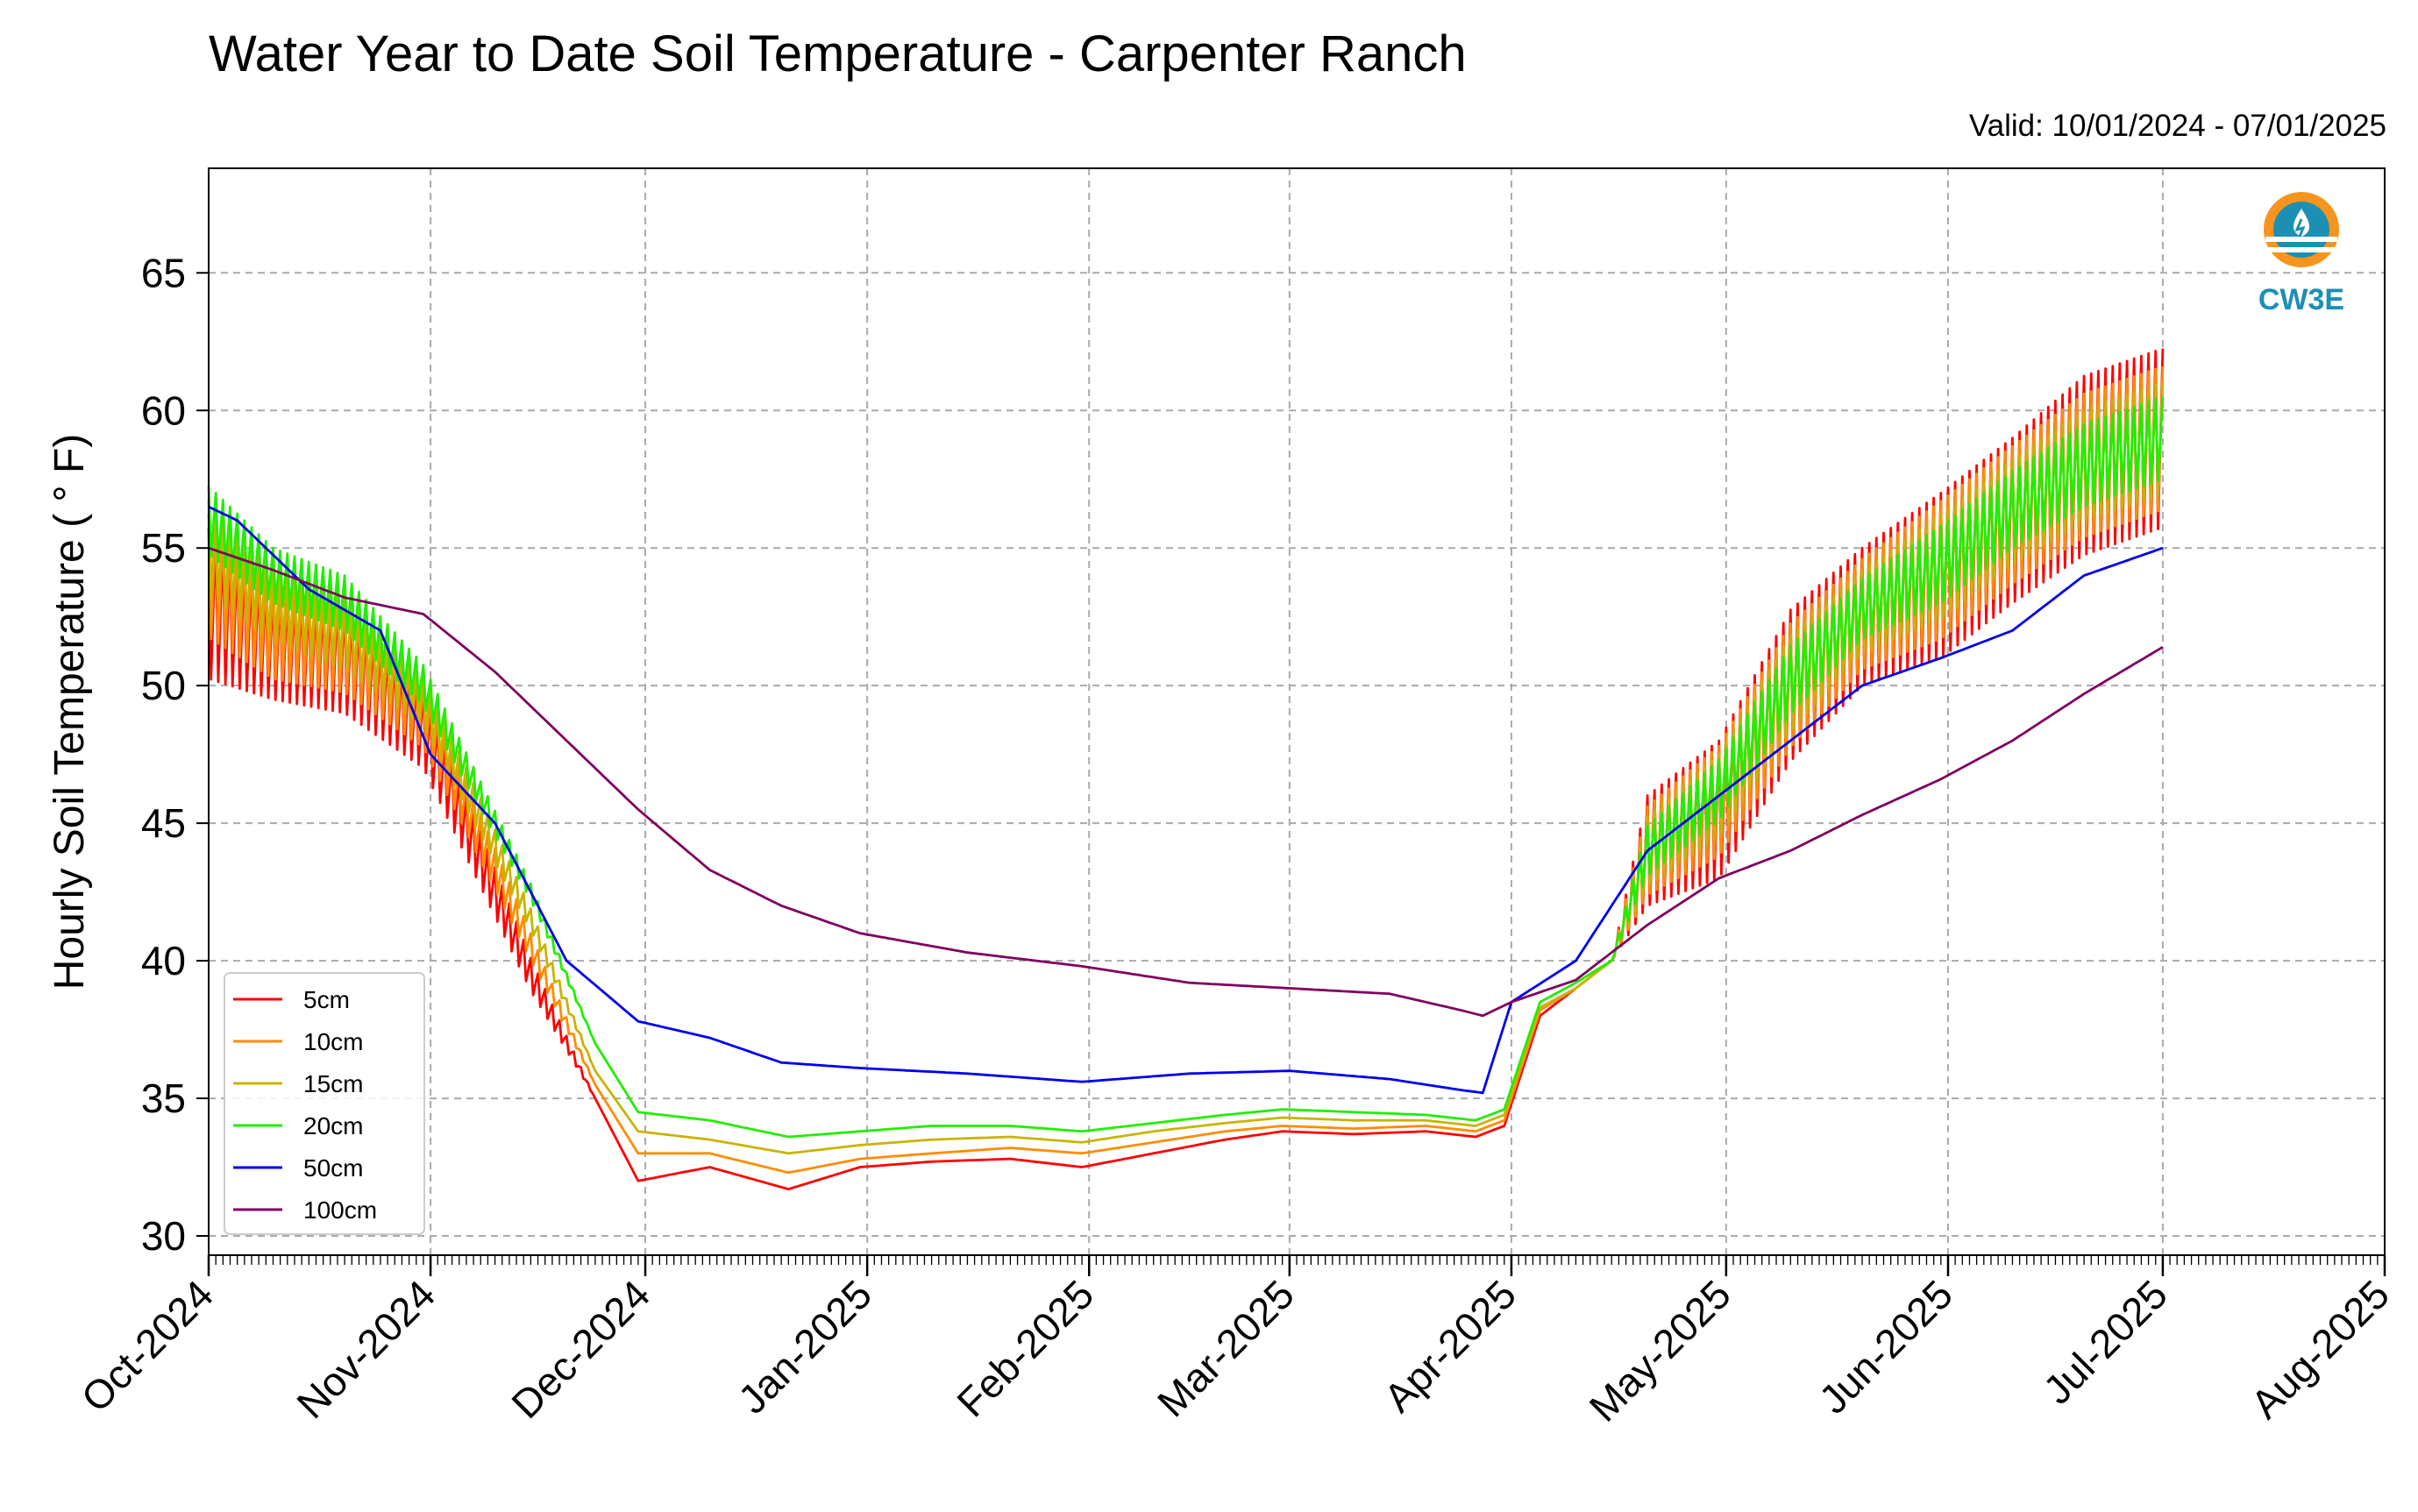  What do you see at coordinates (326, 999) in the screenshot?
I see `legend-label-5cm: 5cm` at bounding box center [326, 999].